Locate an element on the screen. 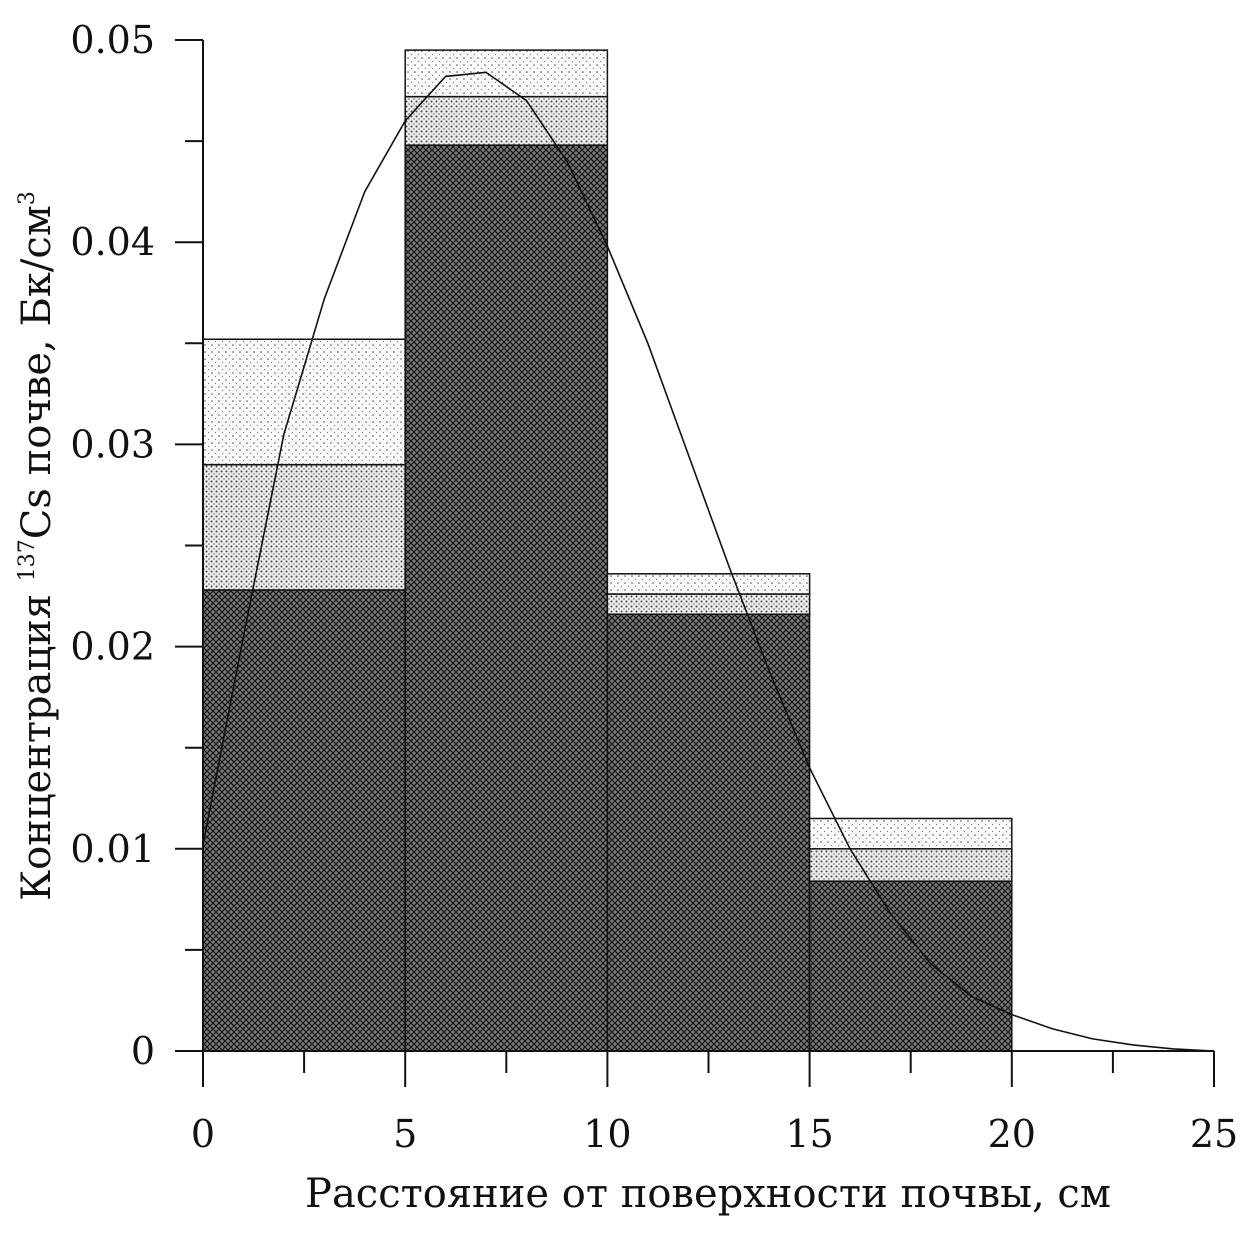 This screenshot has width=1257, height=1239. x-tick-label: 20 is located at coordinates (1012, 1134).